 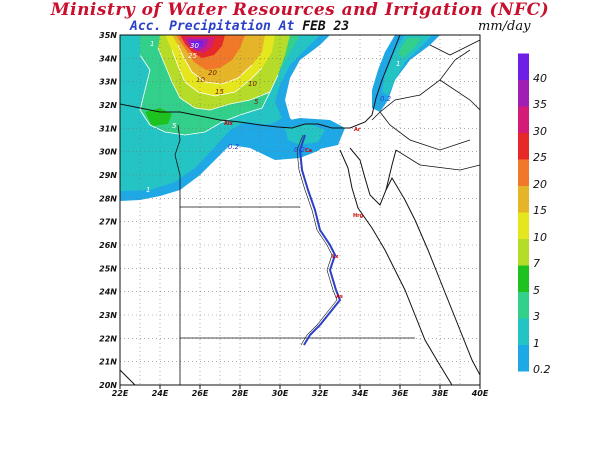 I want to click on y-tick-label: 29N, so click(x=108, y=175).